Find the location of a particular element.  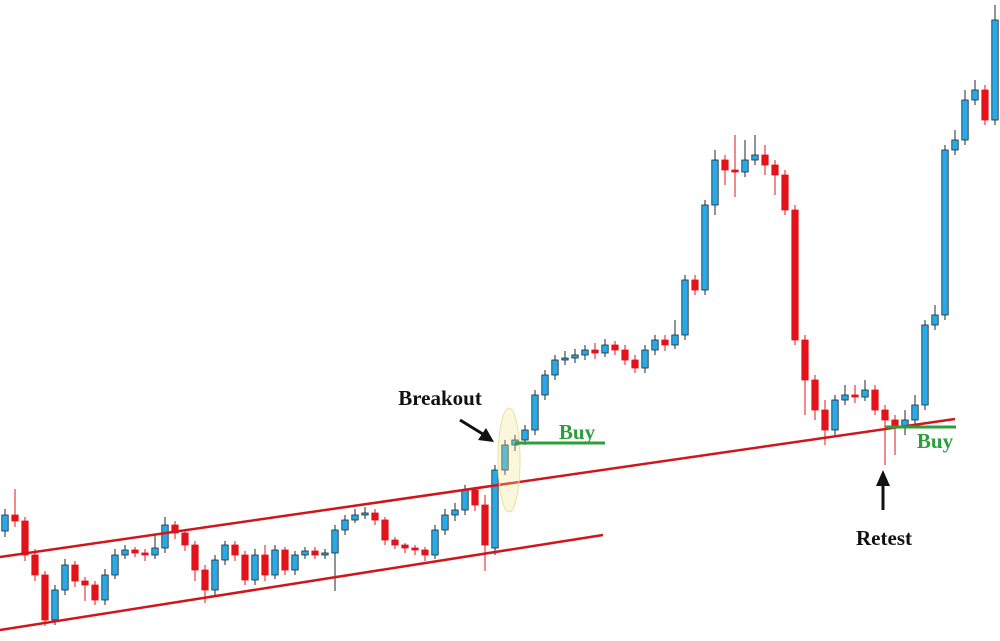

blank-patch is located at coordinates (629, 426).